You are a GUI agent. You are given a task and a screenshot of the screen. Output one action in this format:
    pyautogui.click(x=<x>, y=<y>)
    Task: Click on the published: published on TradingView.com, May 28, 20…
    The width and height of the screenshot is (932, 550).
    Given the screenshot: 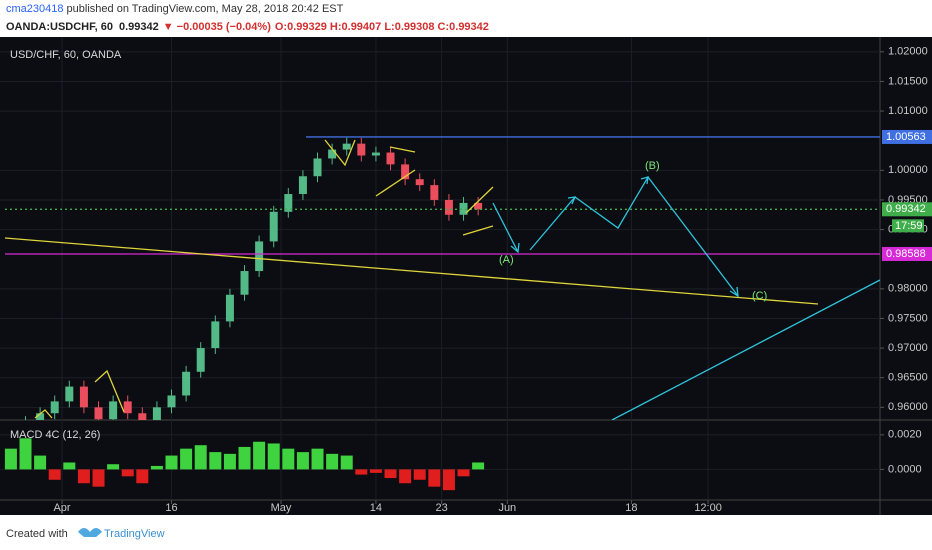 What is the action you would take?
    pyautogui.click(x=204, y=9)
    